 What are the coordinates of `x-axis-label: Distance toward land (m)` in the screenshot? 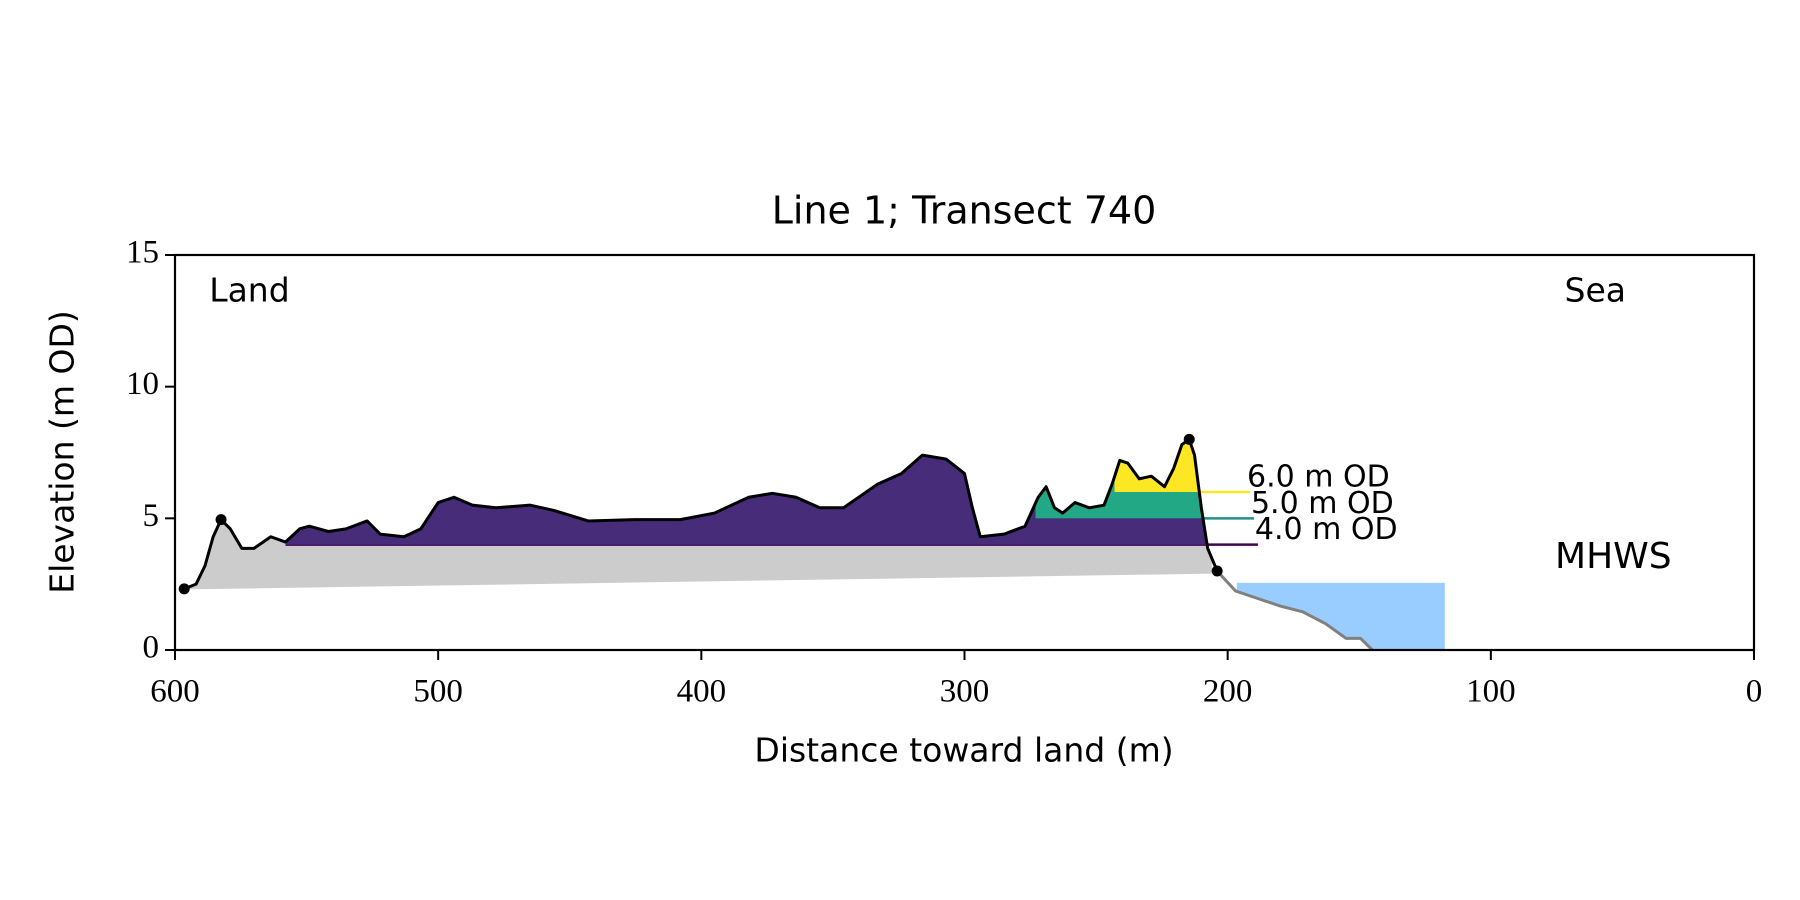 It's located at (963, 750).